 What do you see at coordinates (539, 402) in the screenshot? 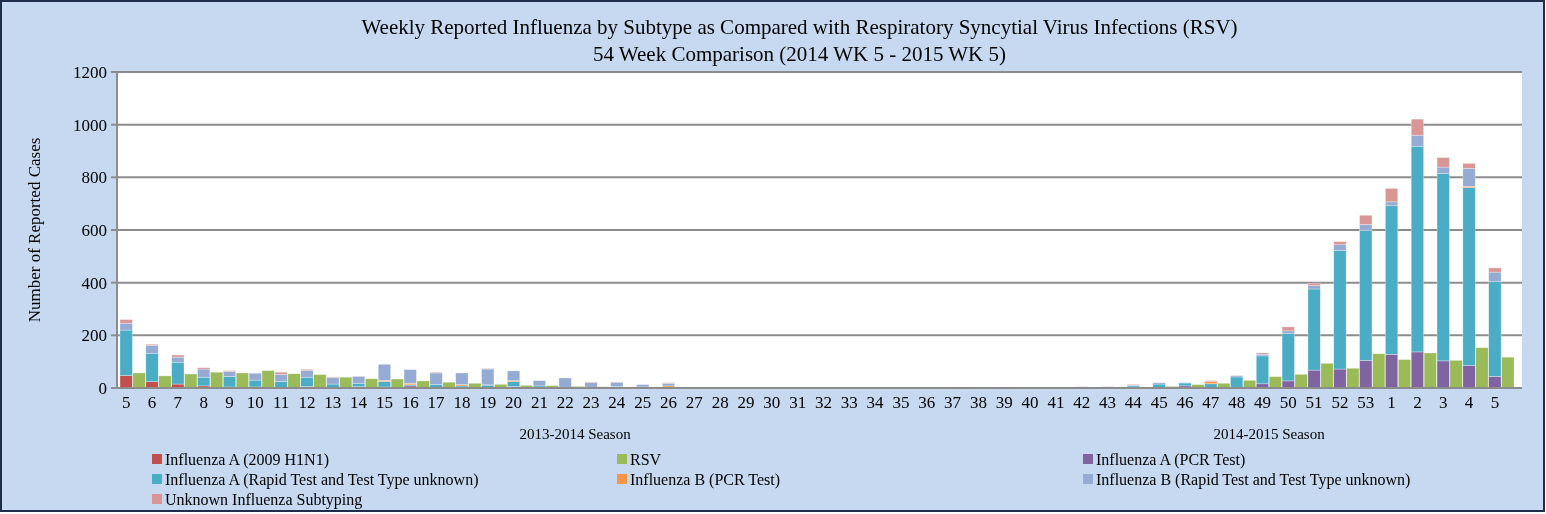
I see `x-tick-label: 21` at bounding box center [539, 402].